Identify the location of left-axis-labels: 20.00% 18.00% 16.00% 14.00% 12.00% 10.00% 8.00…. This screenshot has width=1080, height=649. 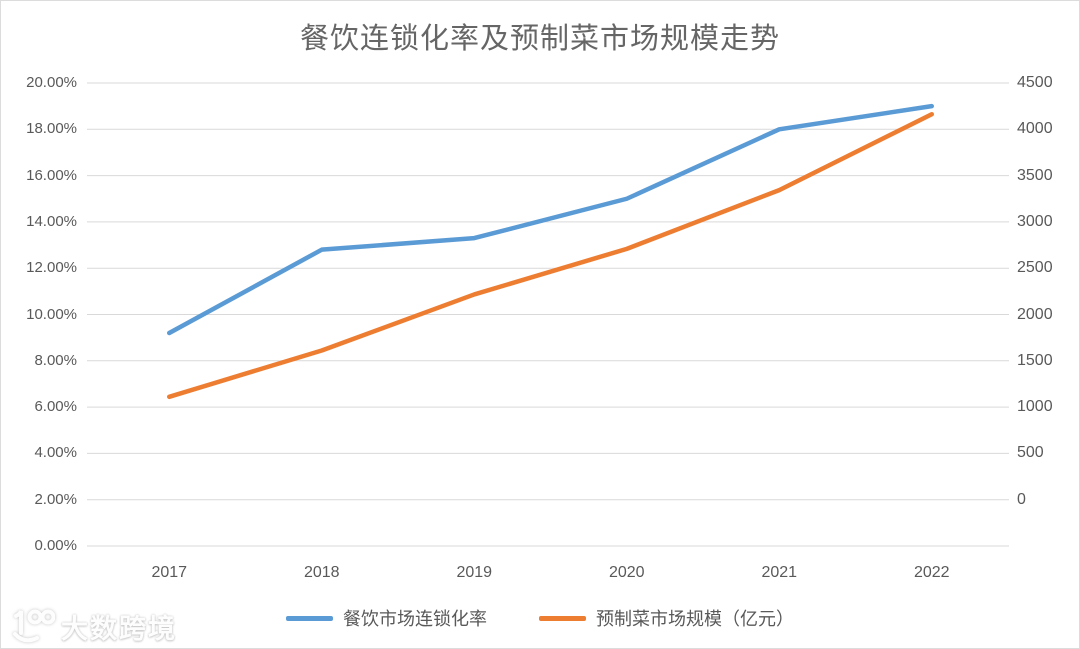
(40, 324).